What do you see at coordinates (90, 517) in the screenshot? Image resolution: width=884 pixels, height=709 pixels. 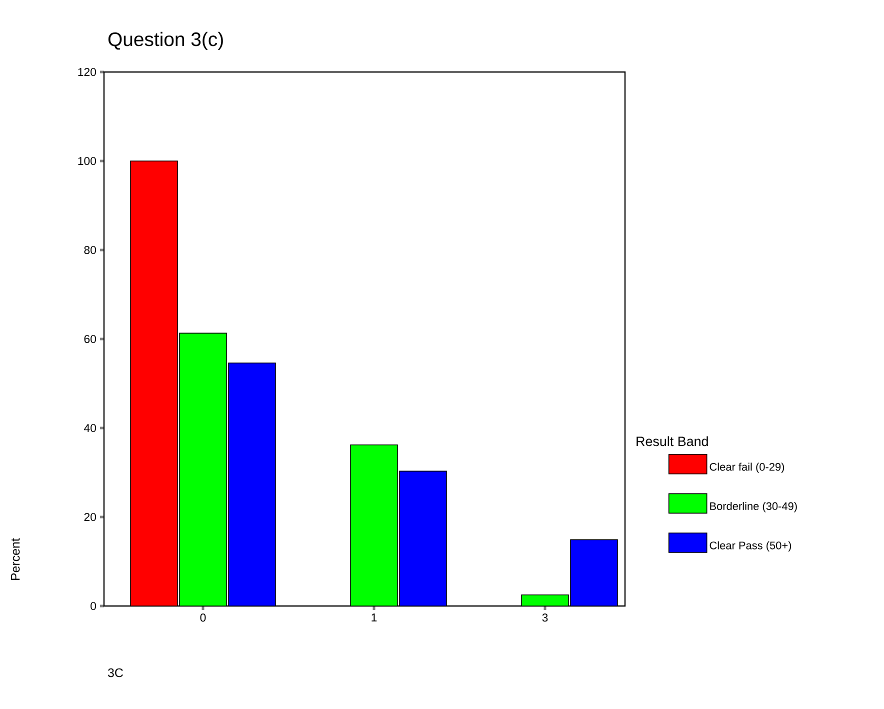 I see `y-tick-label: 20` at bounding box center [90, 517].